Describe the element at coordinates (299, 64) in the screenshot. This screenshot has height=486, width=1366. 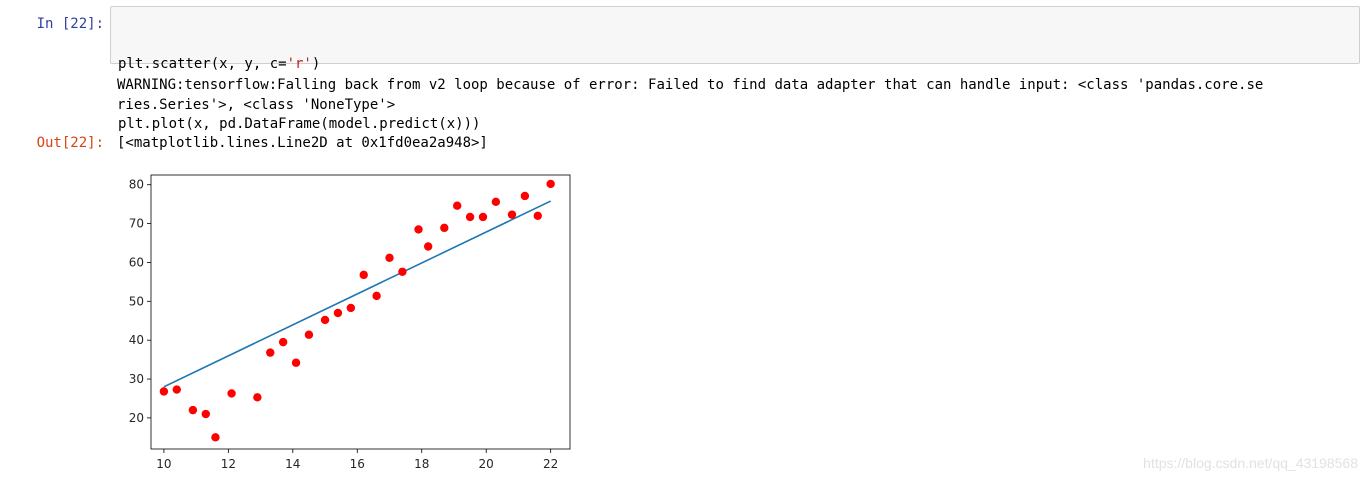
I see `code-string-literal: 'r'` at that location.